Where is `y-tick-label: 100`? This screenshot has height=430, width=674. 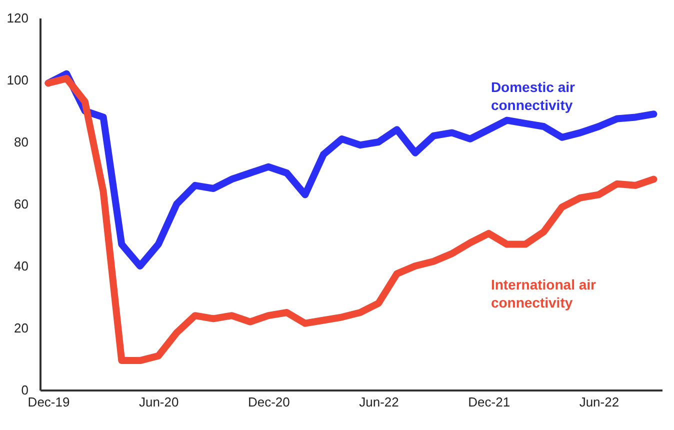 y-tick-label: 100 is located at coordinates (17, 80).